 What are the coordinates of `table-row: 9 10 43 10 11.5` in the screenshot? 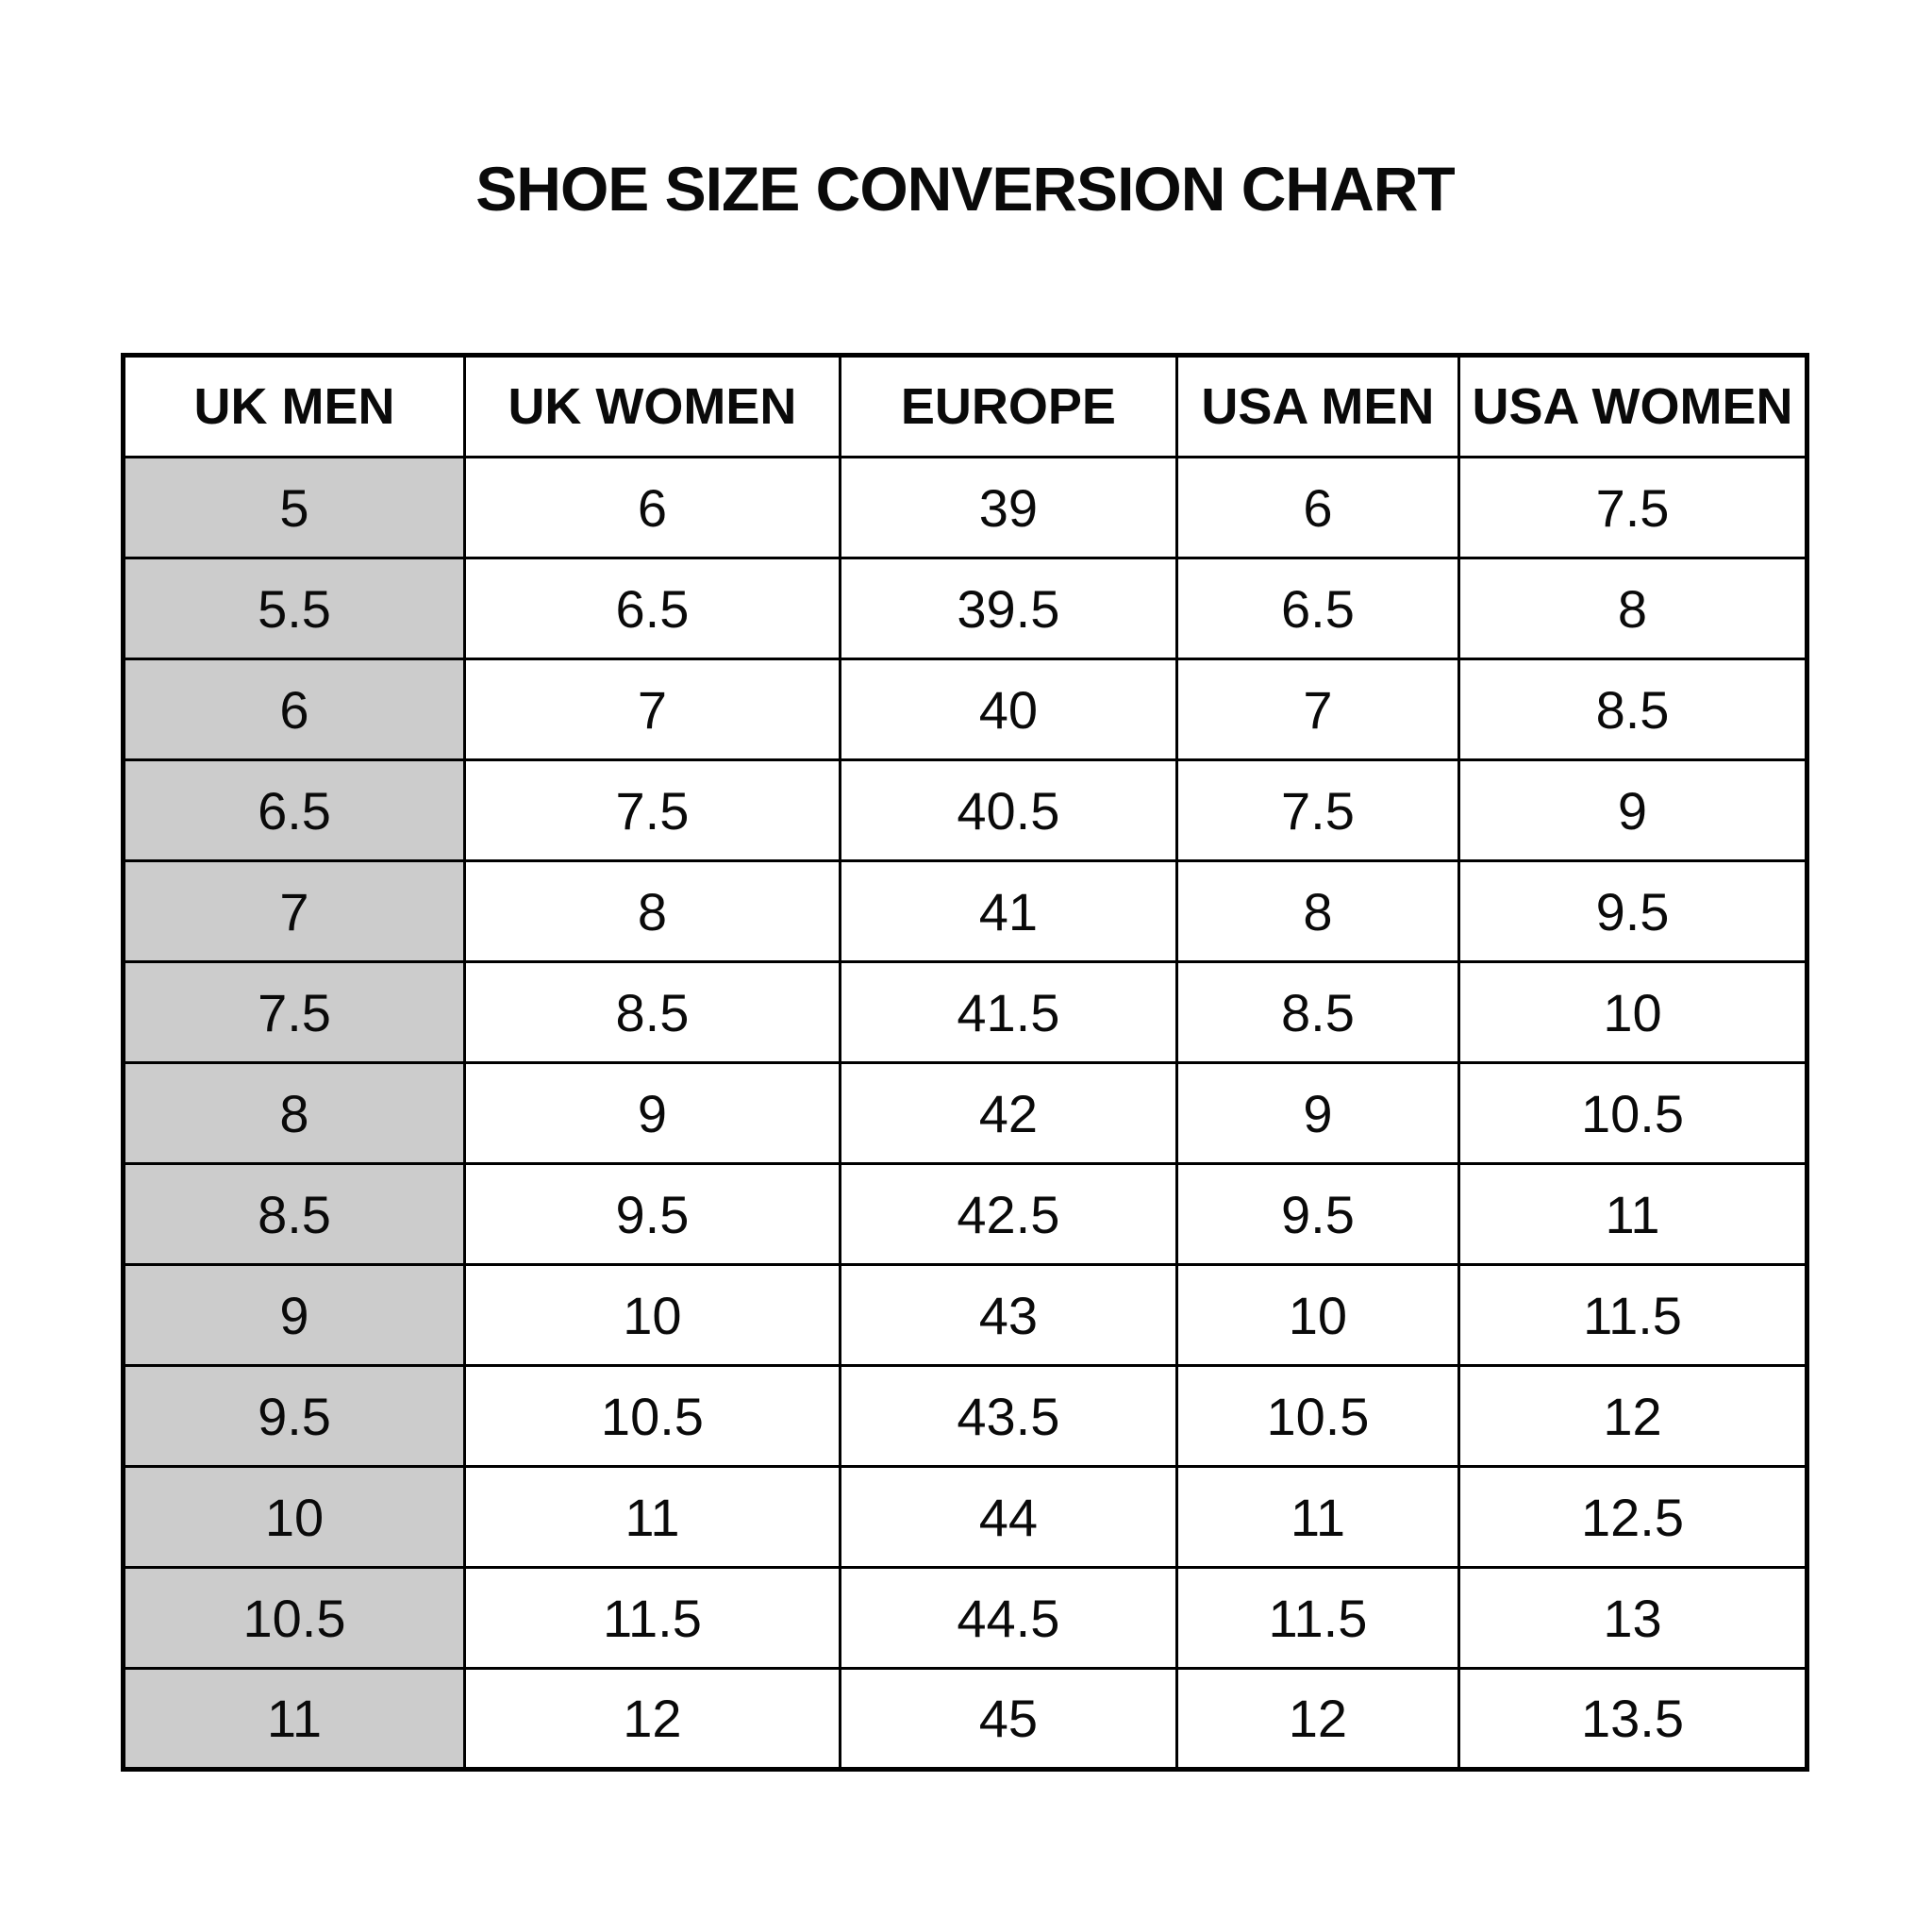 It's located at (965, 1315).